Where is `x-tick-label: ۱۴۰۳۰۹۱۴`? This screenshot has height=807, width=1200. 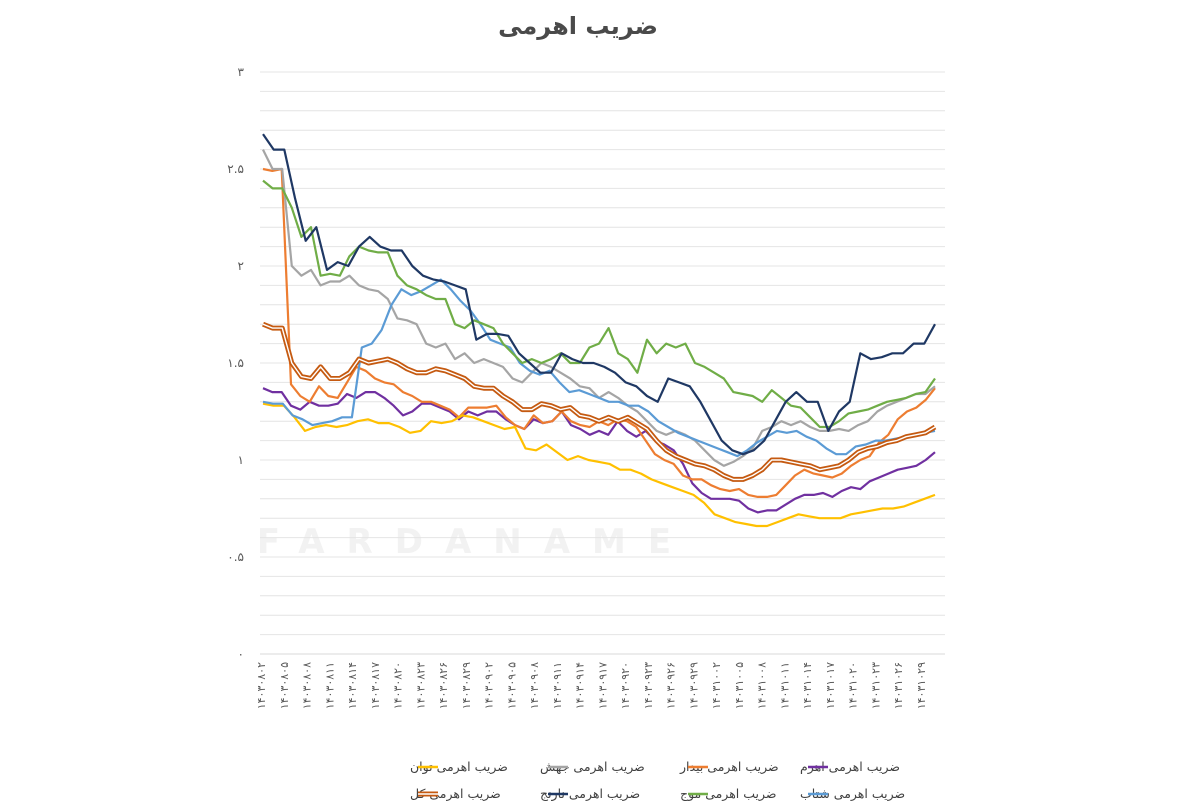 x-tick-label: ۱۴۰۳۰۹۱۴ is located at coordinates (580, 685).